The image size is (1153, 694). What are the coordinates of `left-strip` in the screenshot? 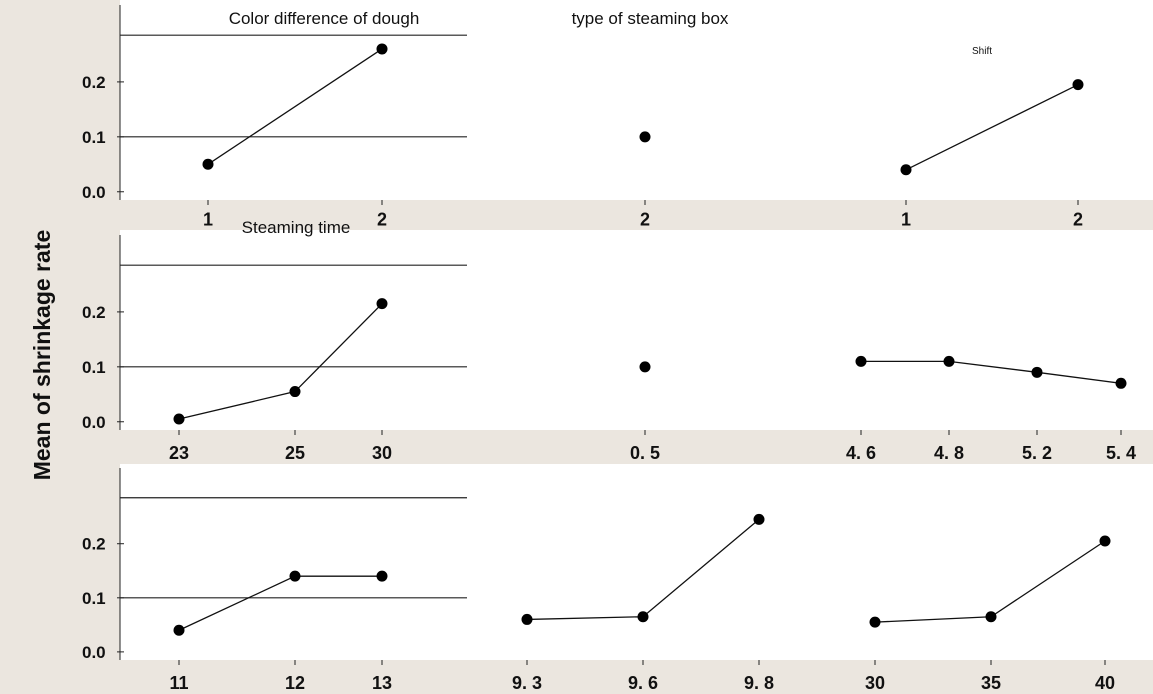 It's located at (60, 347).